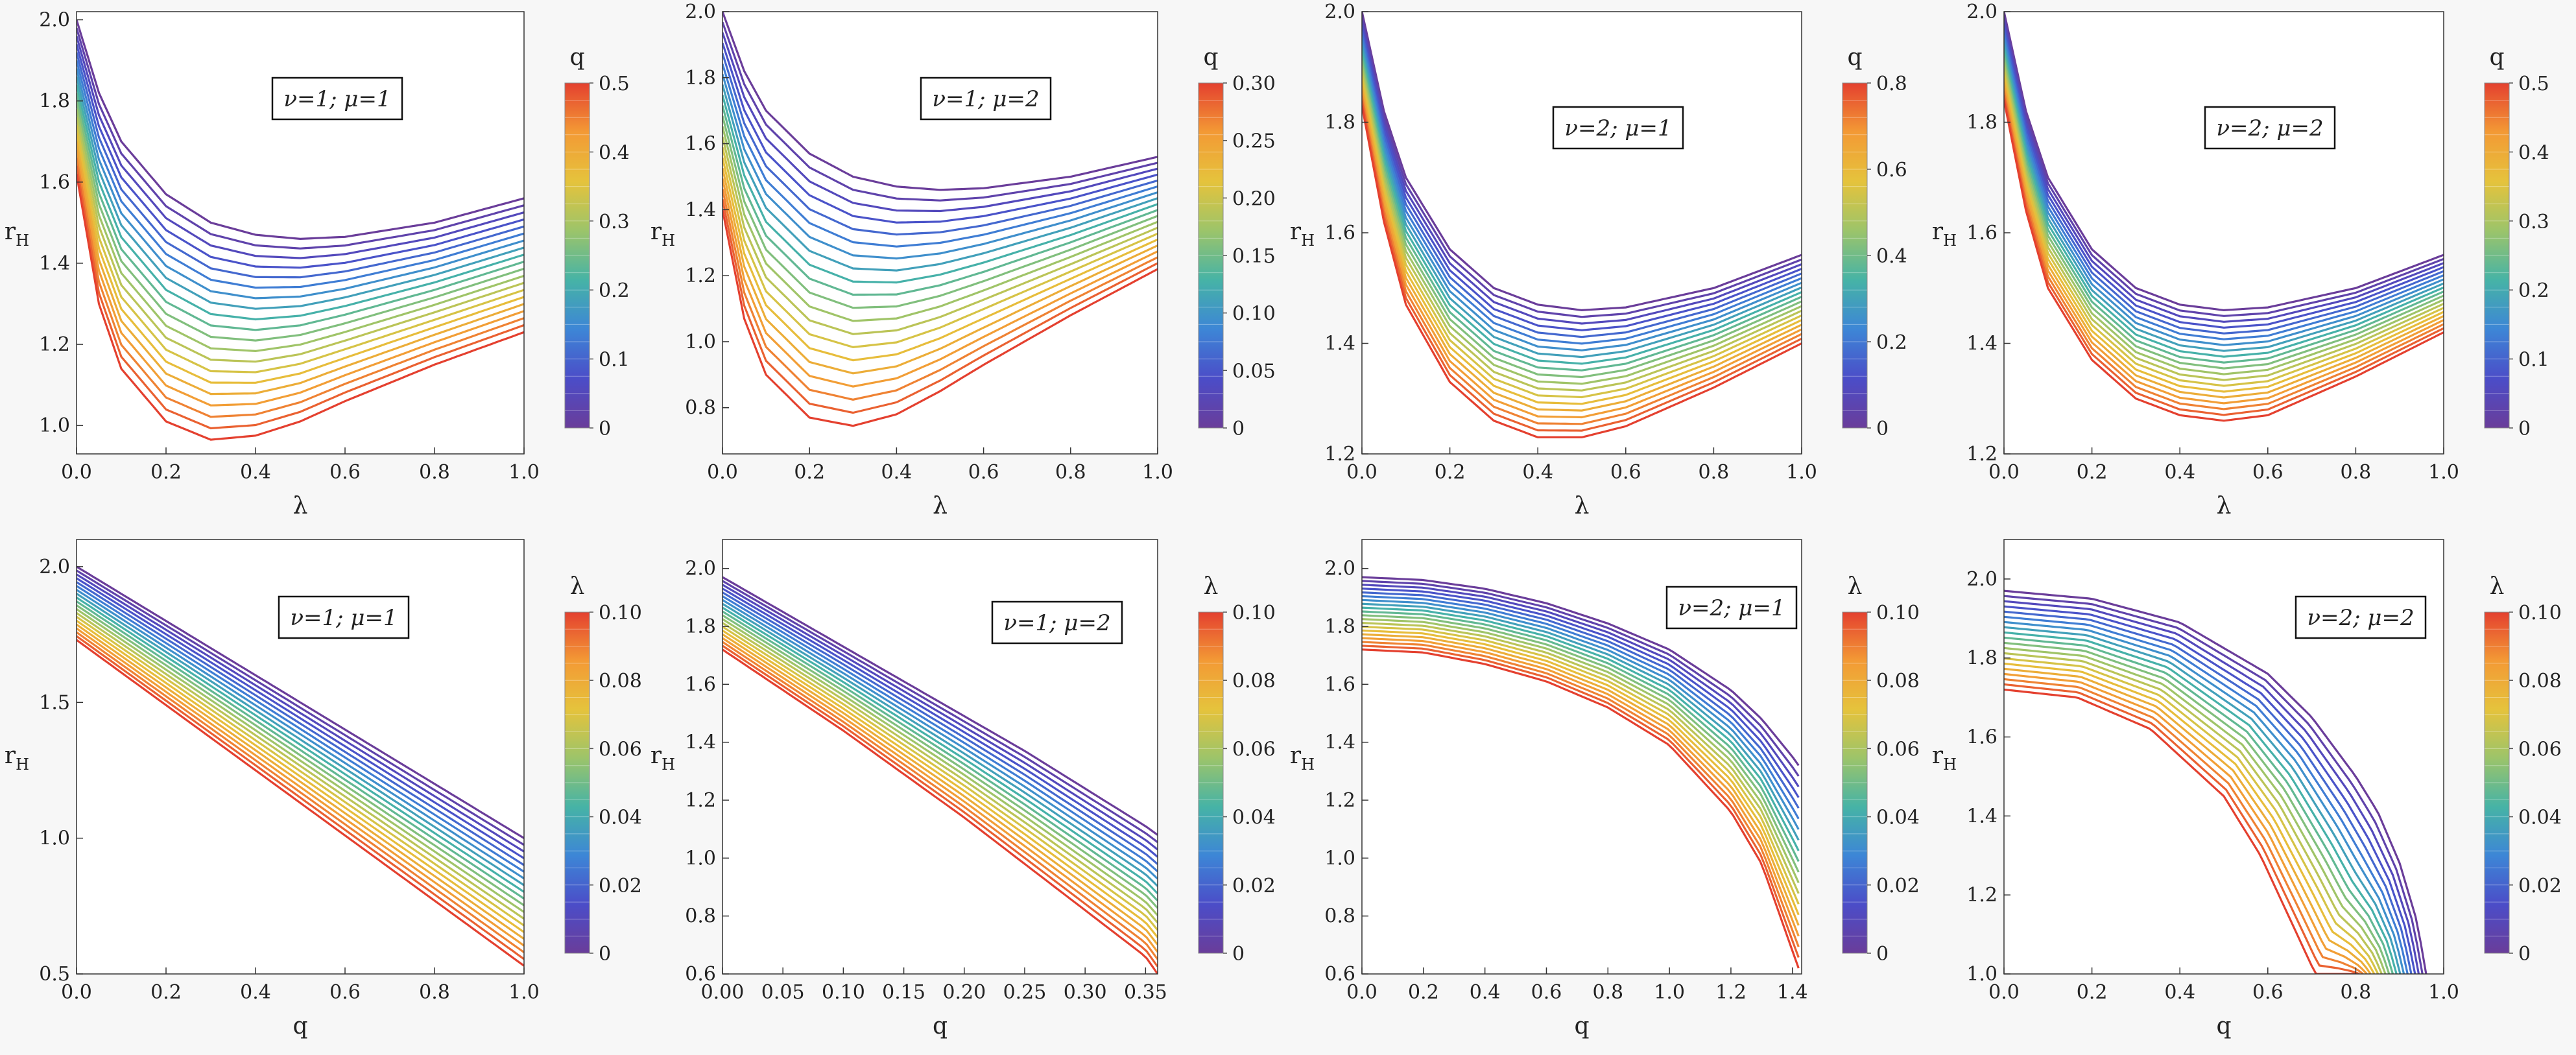 Image resolution: width=2576 pixels, height=1055 pixels. I want to click on x-tick-label: 0.4, so click(1537, 472).